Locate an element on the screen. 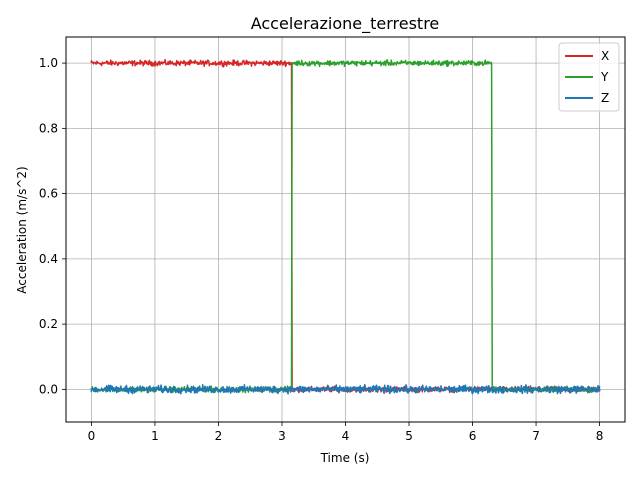  y-tick-label: 0.8 is located at coordinates (48, 128).